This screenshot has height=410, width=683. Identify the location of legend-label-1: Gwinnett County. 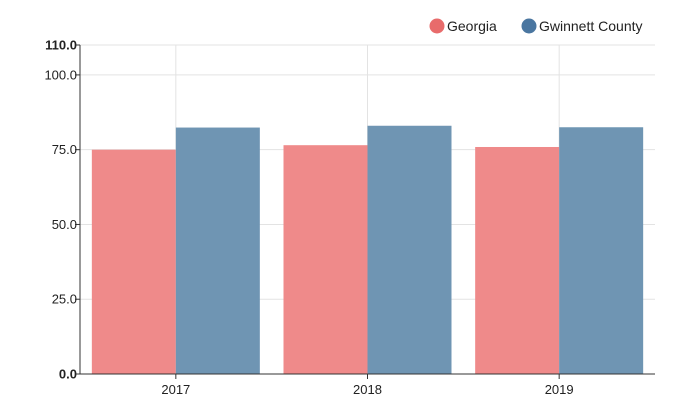
(591, 26).